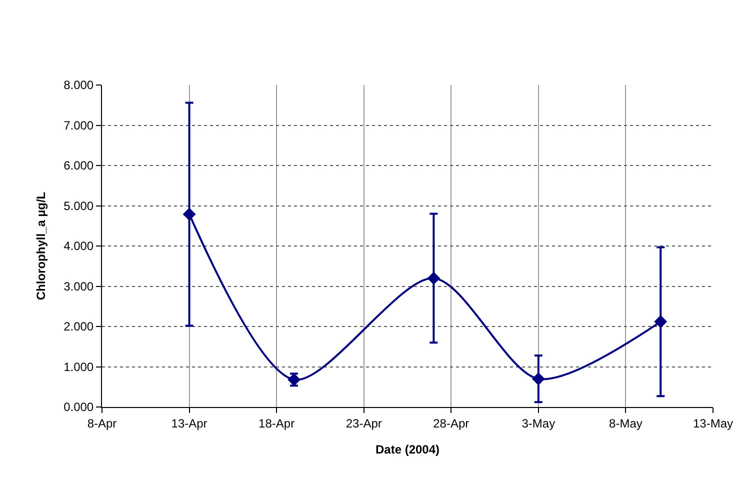 This screenshot has height=487, width=746. I want to click on y-tick-label: 8.000, so click(79, 85).